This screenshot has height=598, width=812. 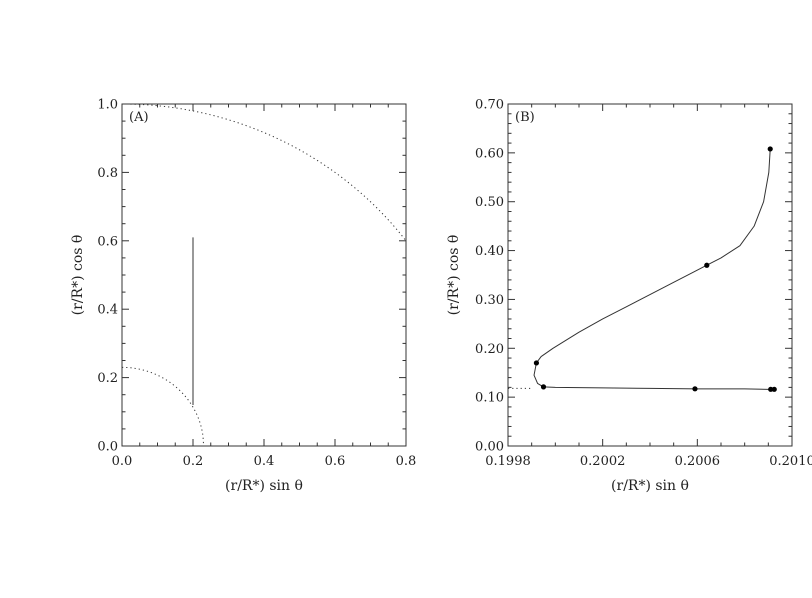 I want to click on panel-a-ytick-label: 0.4, so click(x=107, y=310).